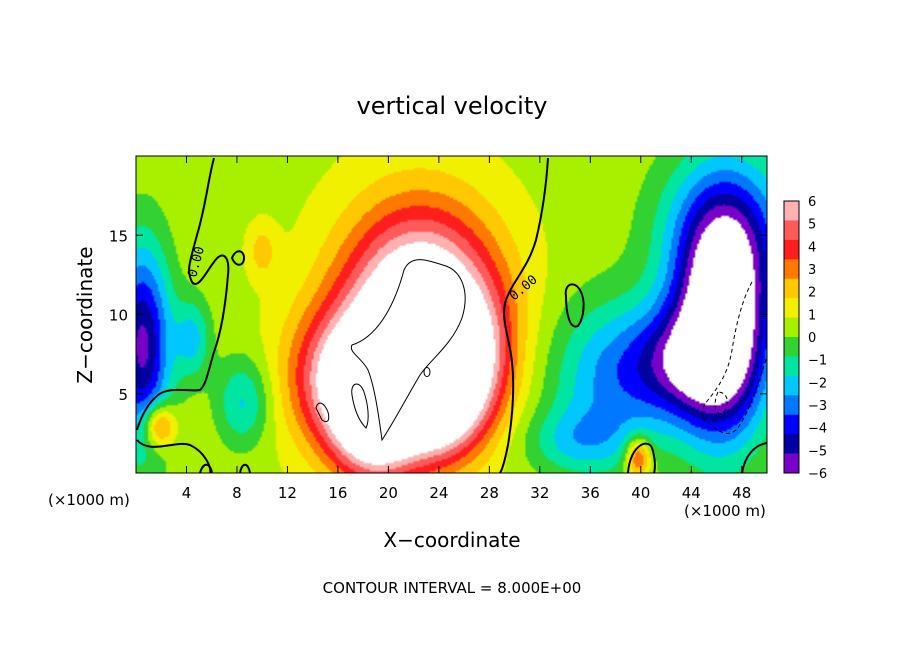  I want to click on x-tick-label: 44, so click(691, 493).